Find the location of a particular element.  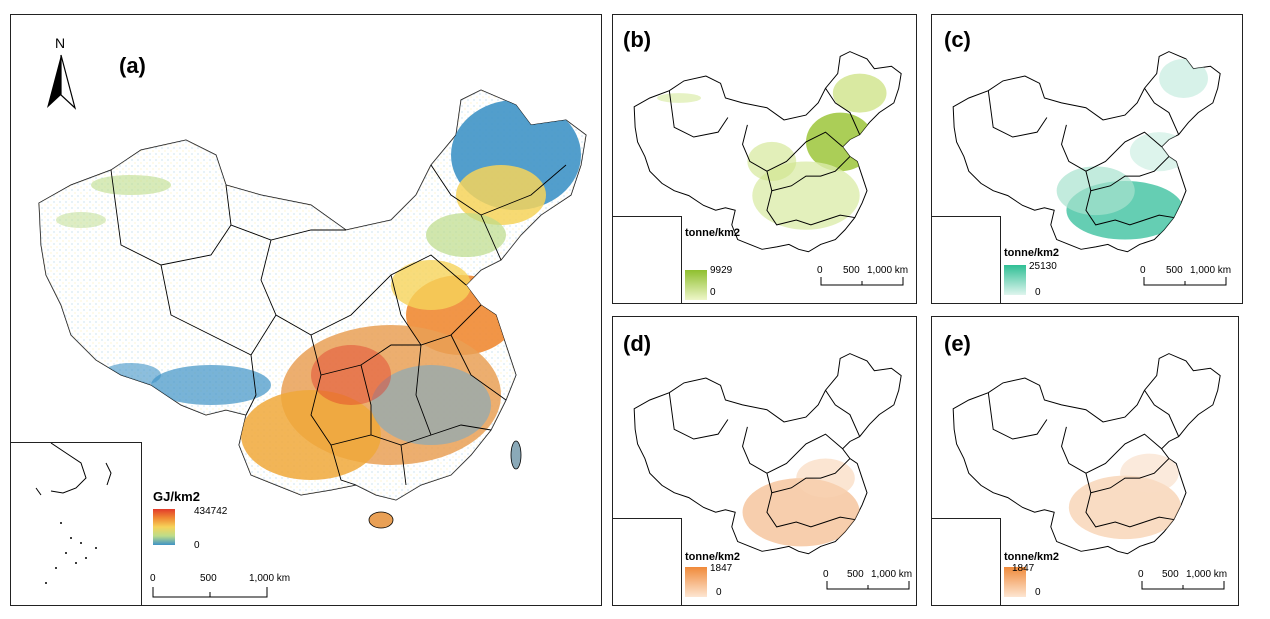

legend-title-c: tonne/km2 is located at coordinates (1032, 253).